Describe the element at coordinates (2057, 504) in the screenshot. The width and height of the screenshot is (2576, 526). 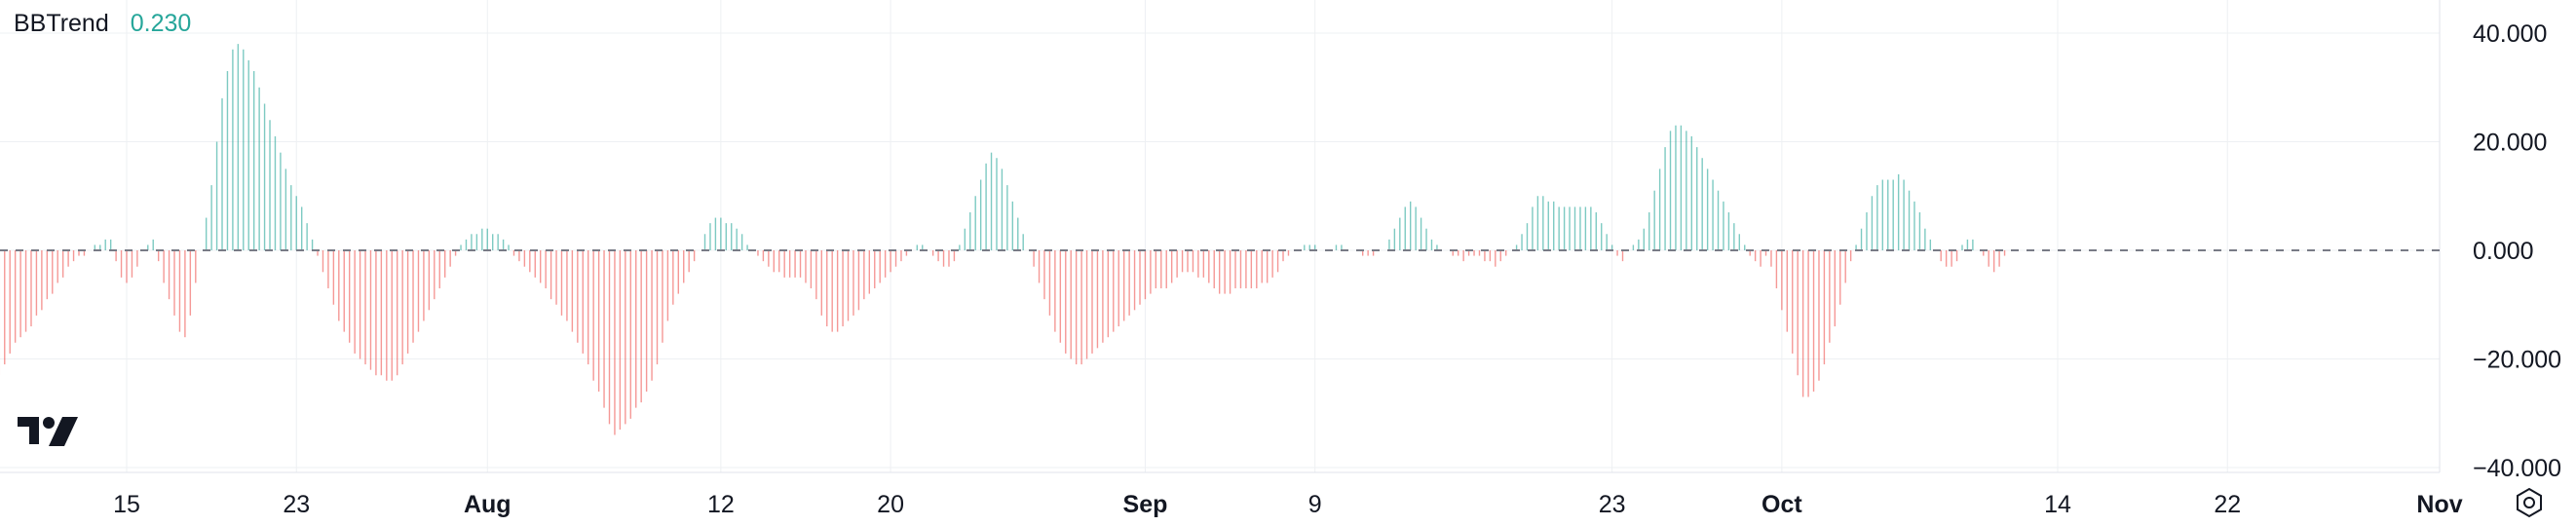
I see `x-tick-label: 14` at that location.